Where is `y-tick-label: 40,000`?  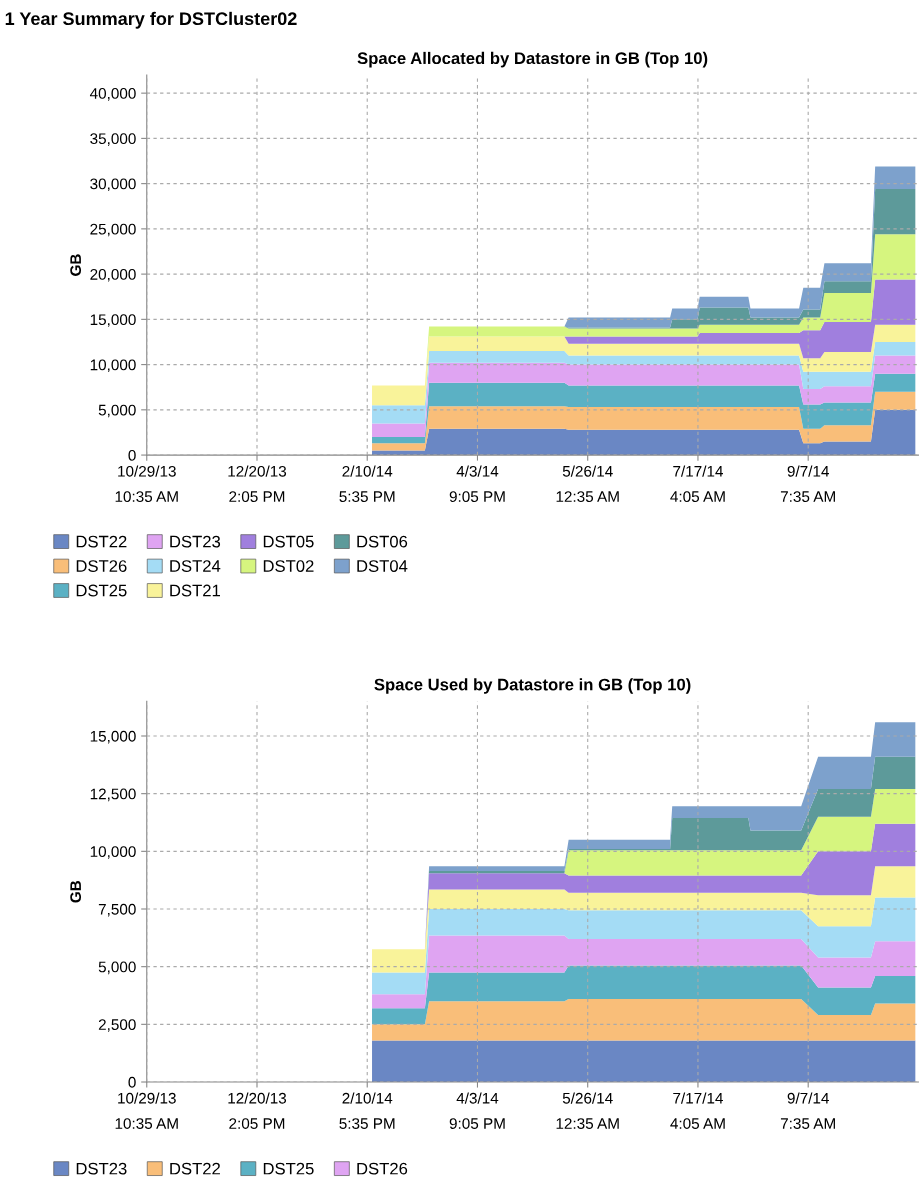 y-tick-label: 40,000 is located at coordinates (112, 94).